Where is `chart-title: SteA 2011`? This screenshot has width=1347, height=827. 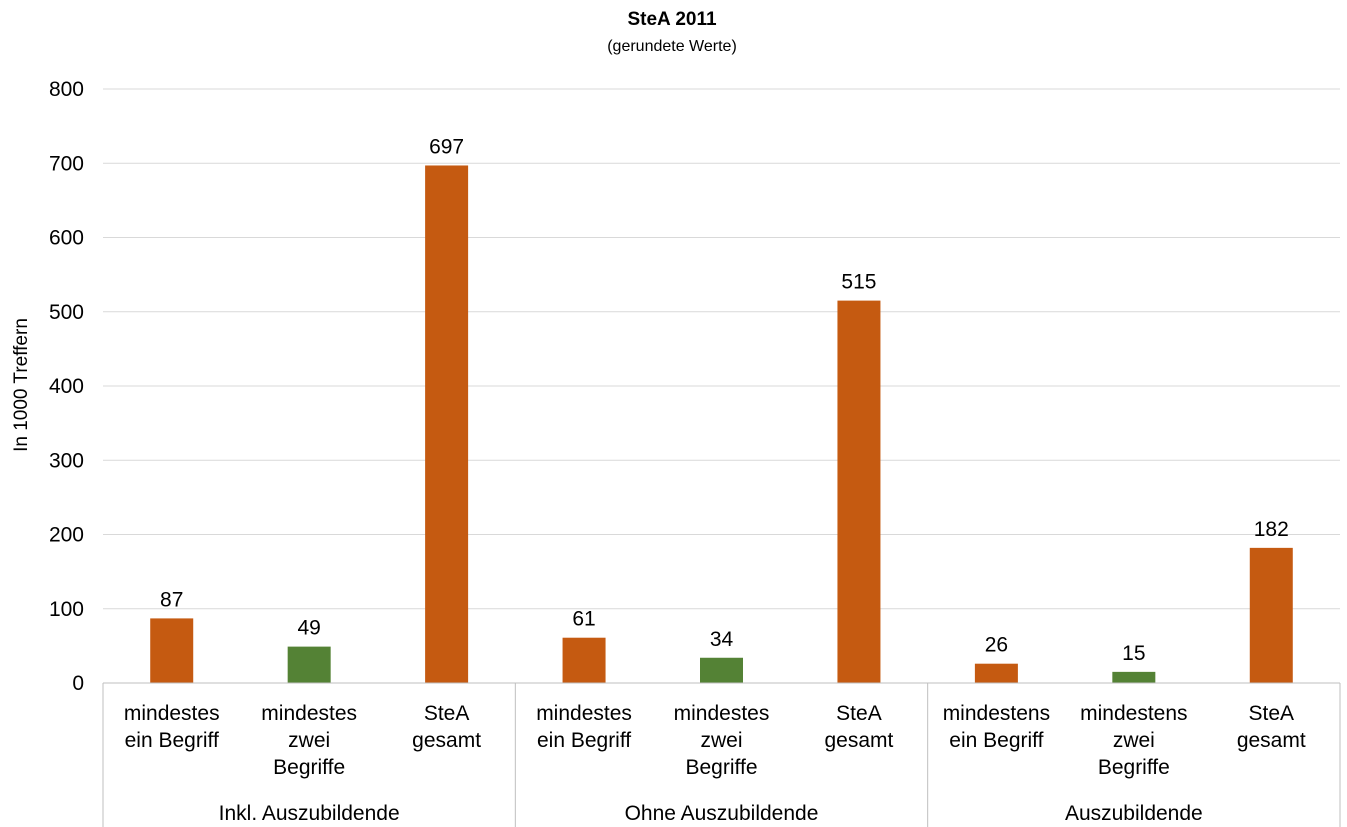
chart-title: SteA 2011 is located at coordinates (672, 19).